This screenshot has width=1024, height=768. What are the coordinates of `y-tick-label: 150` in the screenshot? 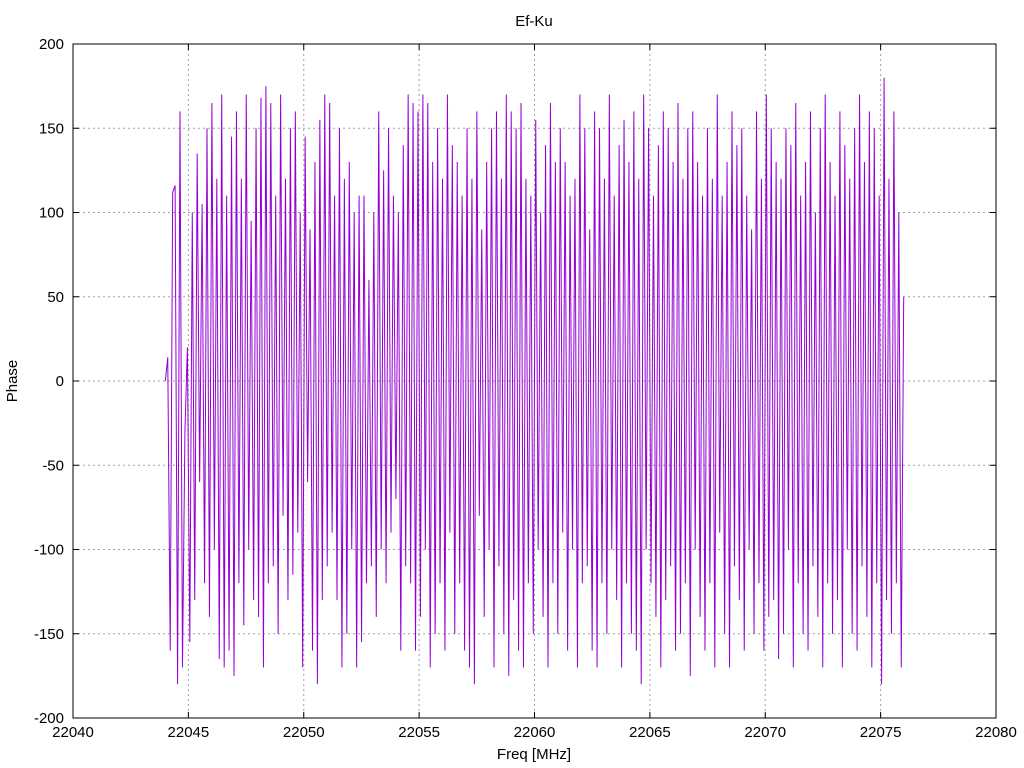 It's located at (51, 128).